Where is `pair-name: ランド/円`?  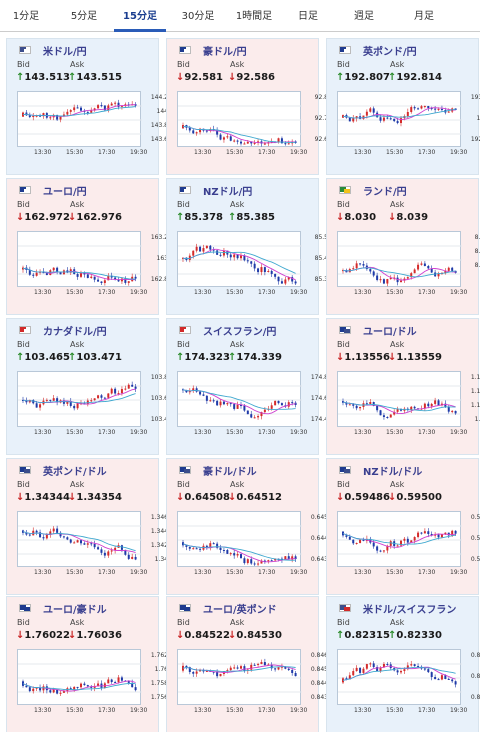
pair-name: ランド/円 is located at coordinates (385, 192).